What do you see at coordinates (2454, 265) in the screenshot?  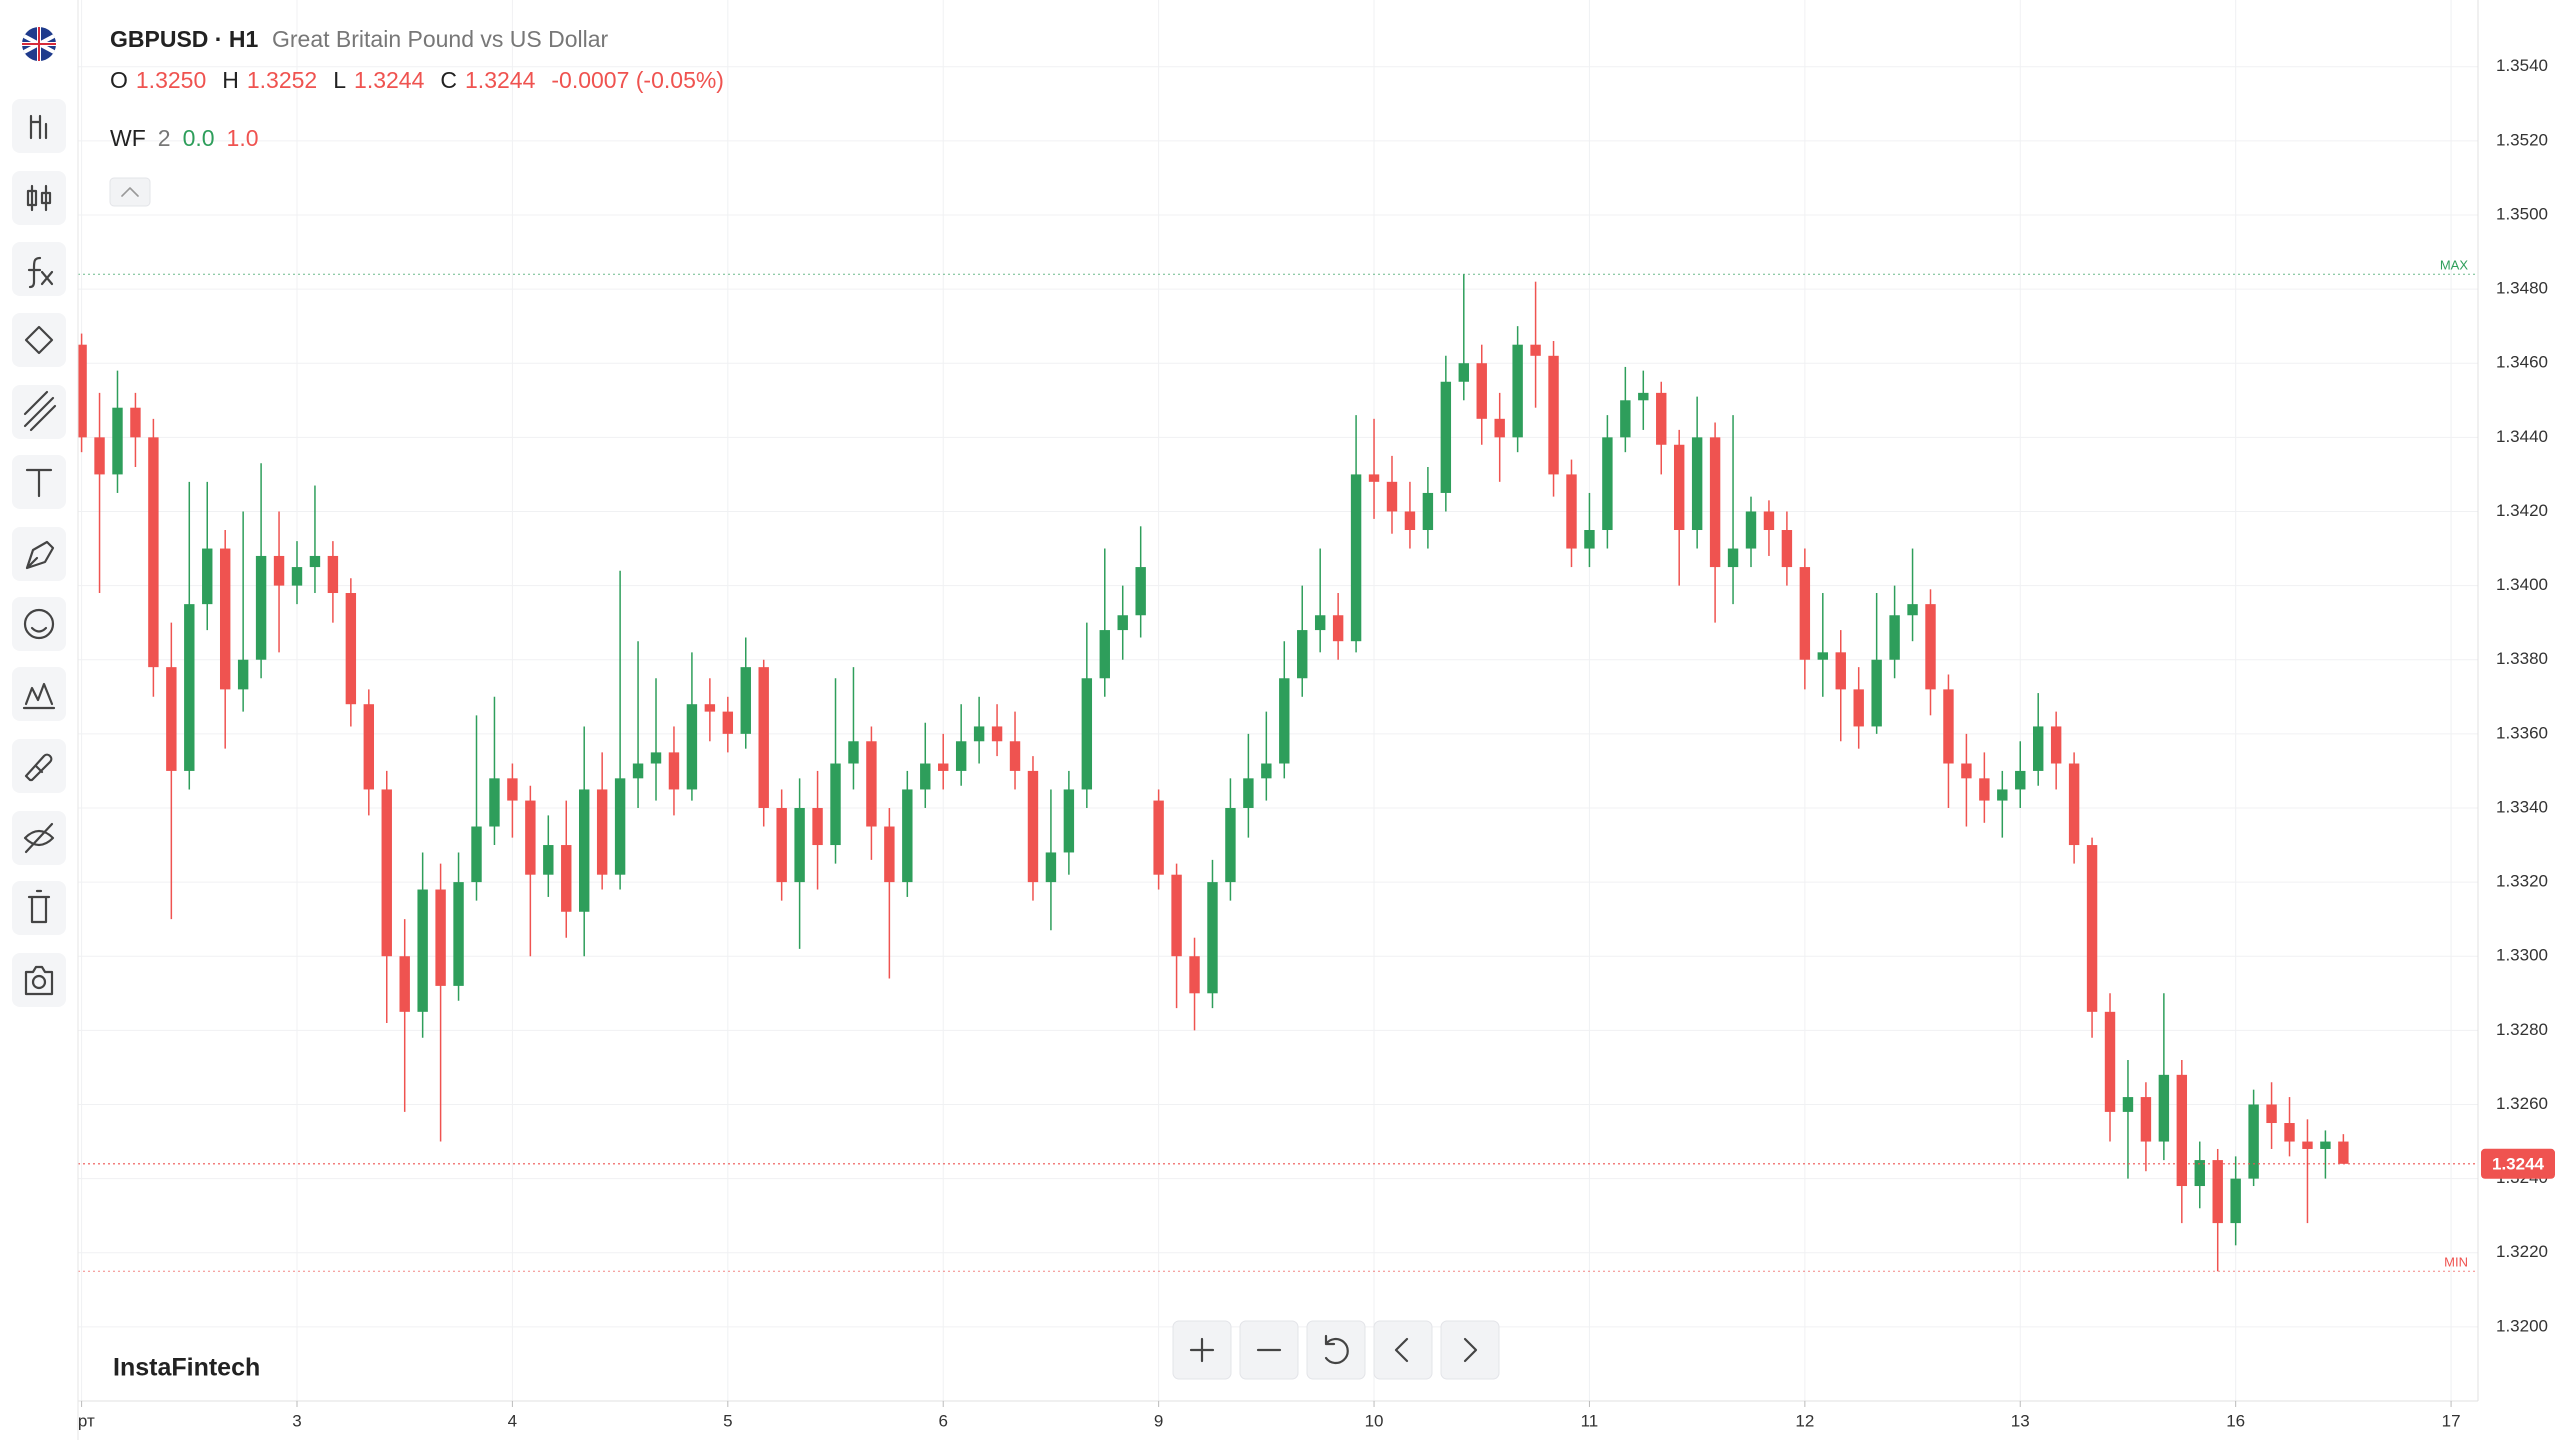 I see `max-label: MAX` at bounding box center [2454, 265].